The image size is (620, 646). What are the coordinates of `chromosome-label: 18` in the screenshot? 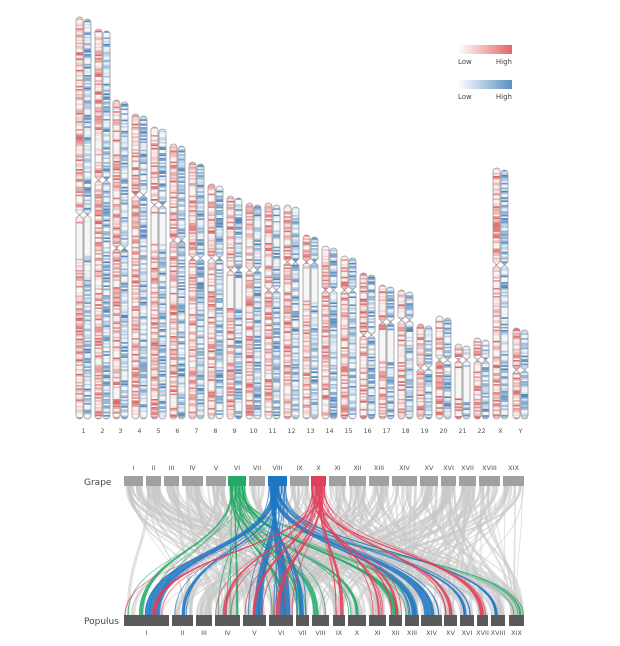 It's located at (405, 431).